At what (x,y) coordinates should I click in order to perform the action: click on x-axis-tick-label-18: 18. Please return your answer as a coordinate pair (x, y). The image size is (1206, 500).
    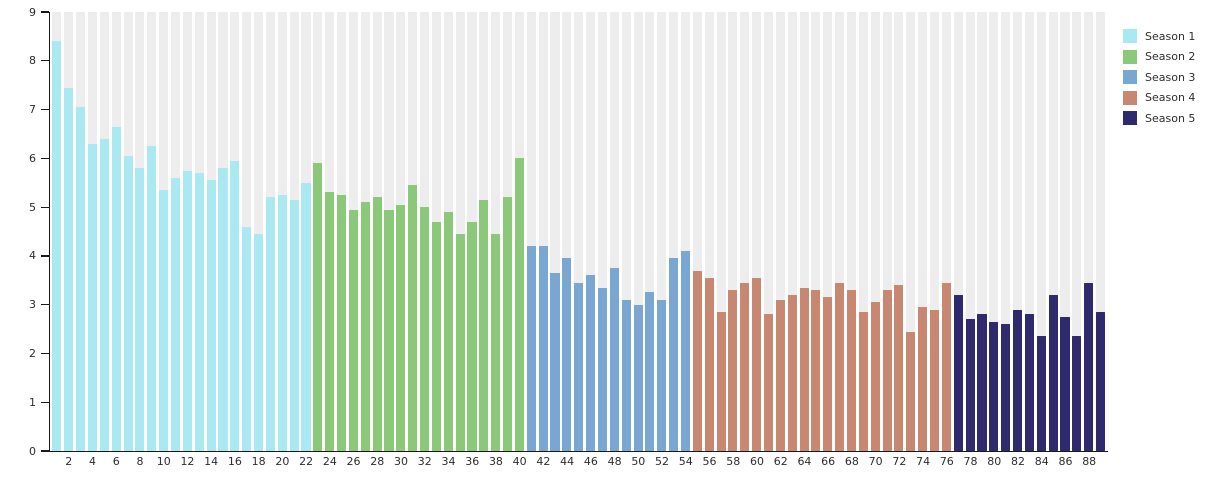
    Looking at the image, I should click on (258, 461).